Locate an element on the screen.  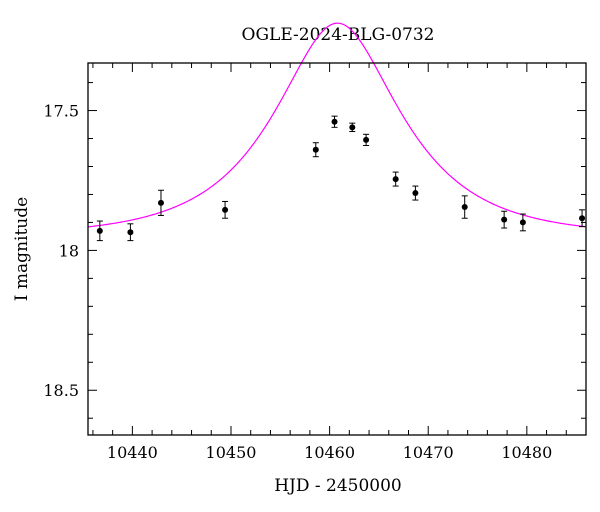
x-axis-label: HJD - 2450000 is located at coordinates (338, 486).